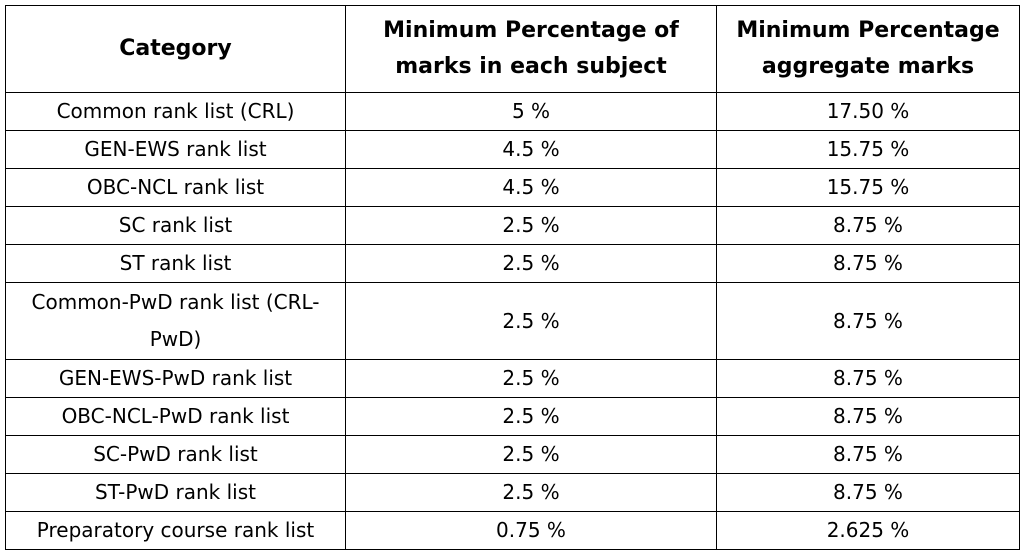 Image resolution: width=1024 pixels, height=556 pixels. Describe the element at coordinates (868, 530) in the screenshot. I see `aggregate-min-cell: 2.625 %` at that location.